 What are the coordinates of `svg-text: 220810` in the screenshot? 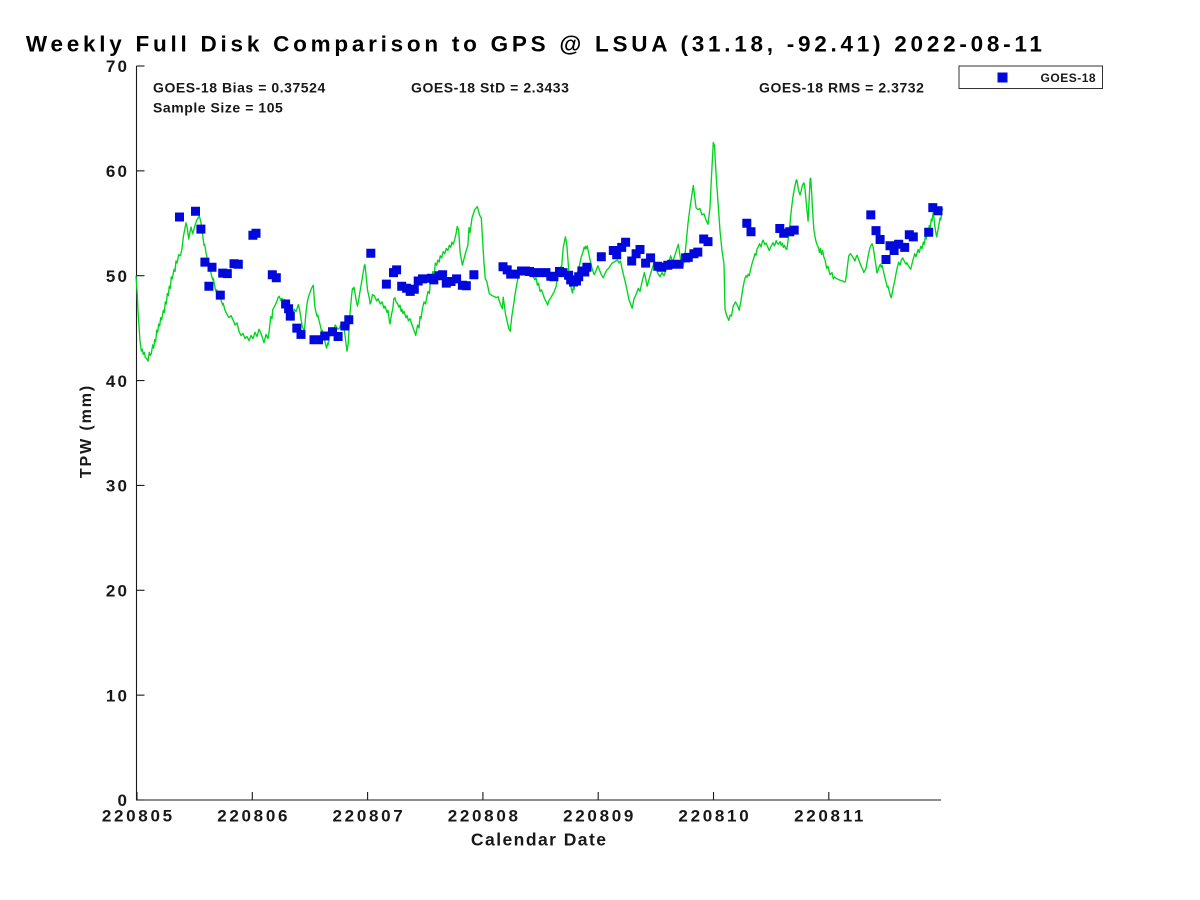 It's located at (714, 815).